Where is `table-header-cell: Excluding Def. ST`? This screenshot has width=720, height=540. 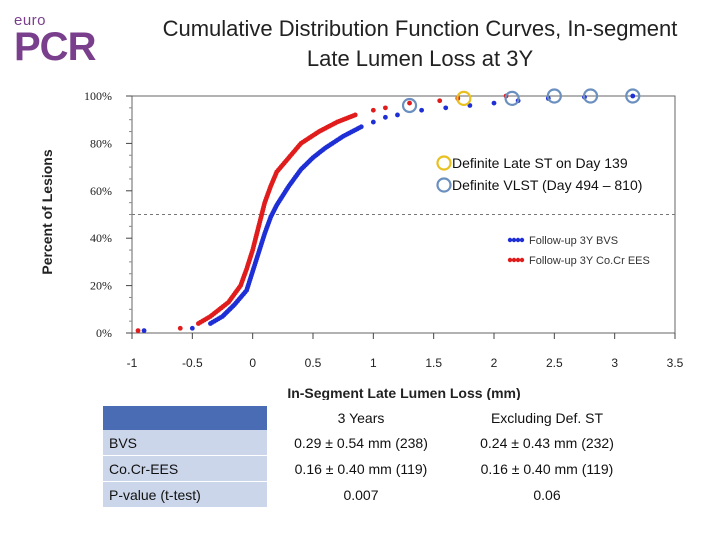 table-header-cell: Excluding Def. ST is located at coordinates (546, 418).